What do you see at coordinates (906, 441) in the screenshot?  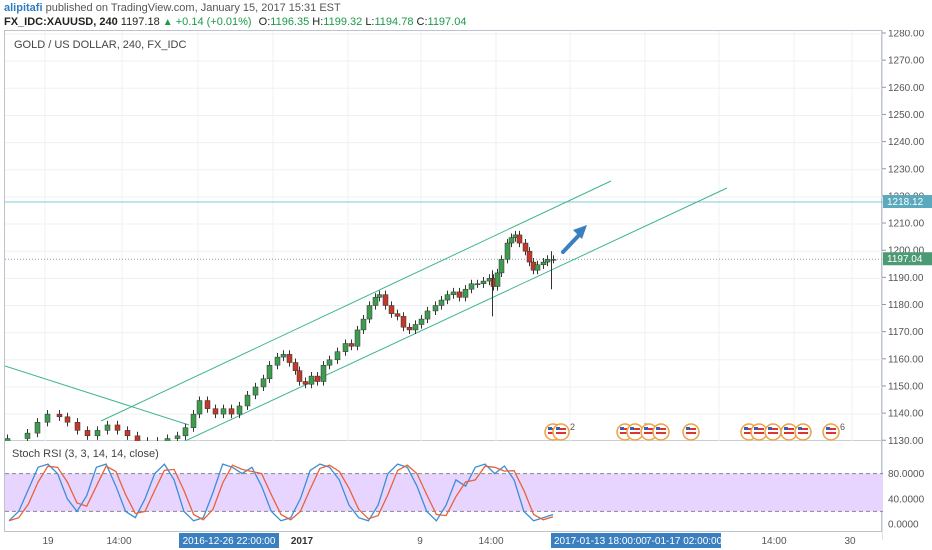 I see `price-tick-label: 1130.00` at bounding box center [906, 441].